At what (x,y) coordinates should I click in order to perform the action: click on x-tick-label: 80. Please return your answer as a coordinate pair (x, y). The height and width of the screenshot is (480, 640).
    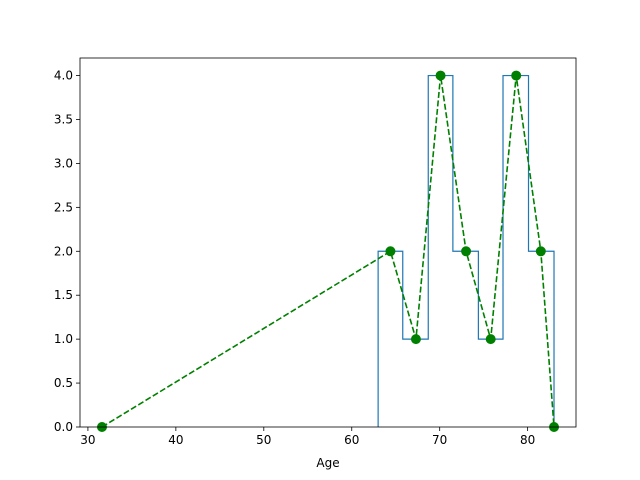
    Looking at the image, I should click on (527, 440).